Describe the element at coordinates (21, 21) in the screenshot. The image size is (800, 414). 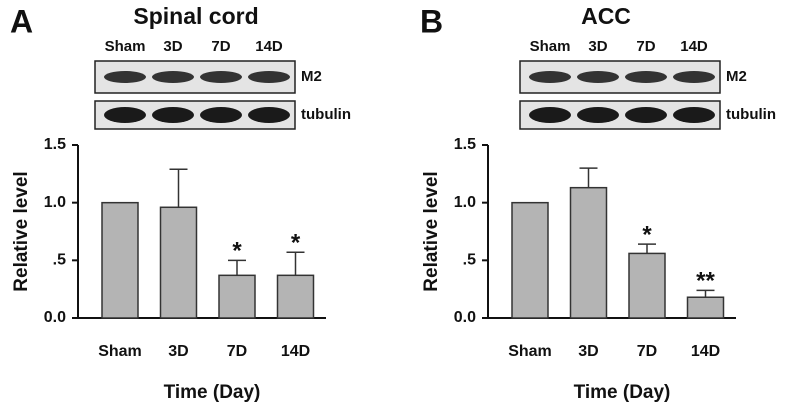
I see `panel-letter: A` at that location.